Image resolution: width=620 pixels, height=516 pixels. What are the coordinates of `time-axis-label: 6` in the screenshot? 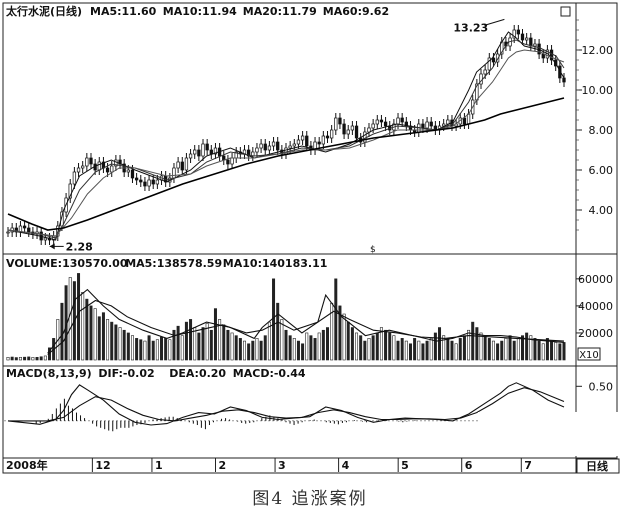 It's located at (469, 465).